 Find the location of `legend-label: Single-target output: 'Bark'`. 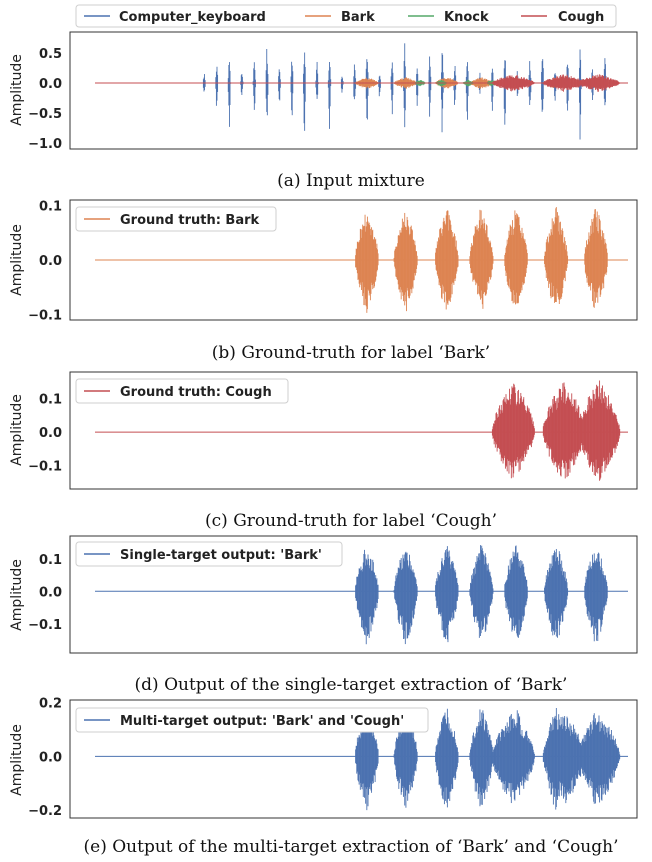

legend-label: Single-target output: 'Bark' is located at coordinates (221, 555).